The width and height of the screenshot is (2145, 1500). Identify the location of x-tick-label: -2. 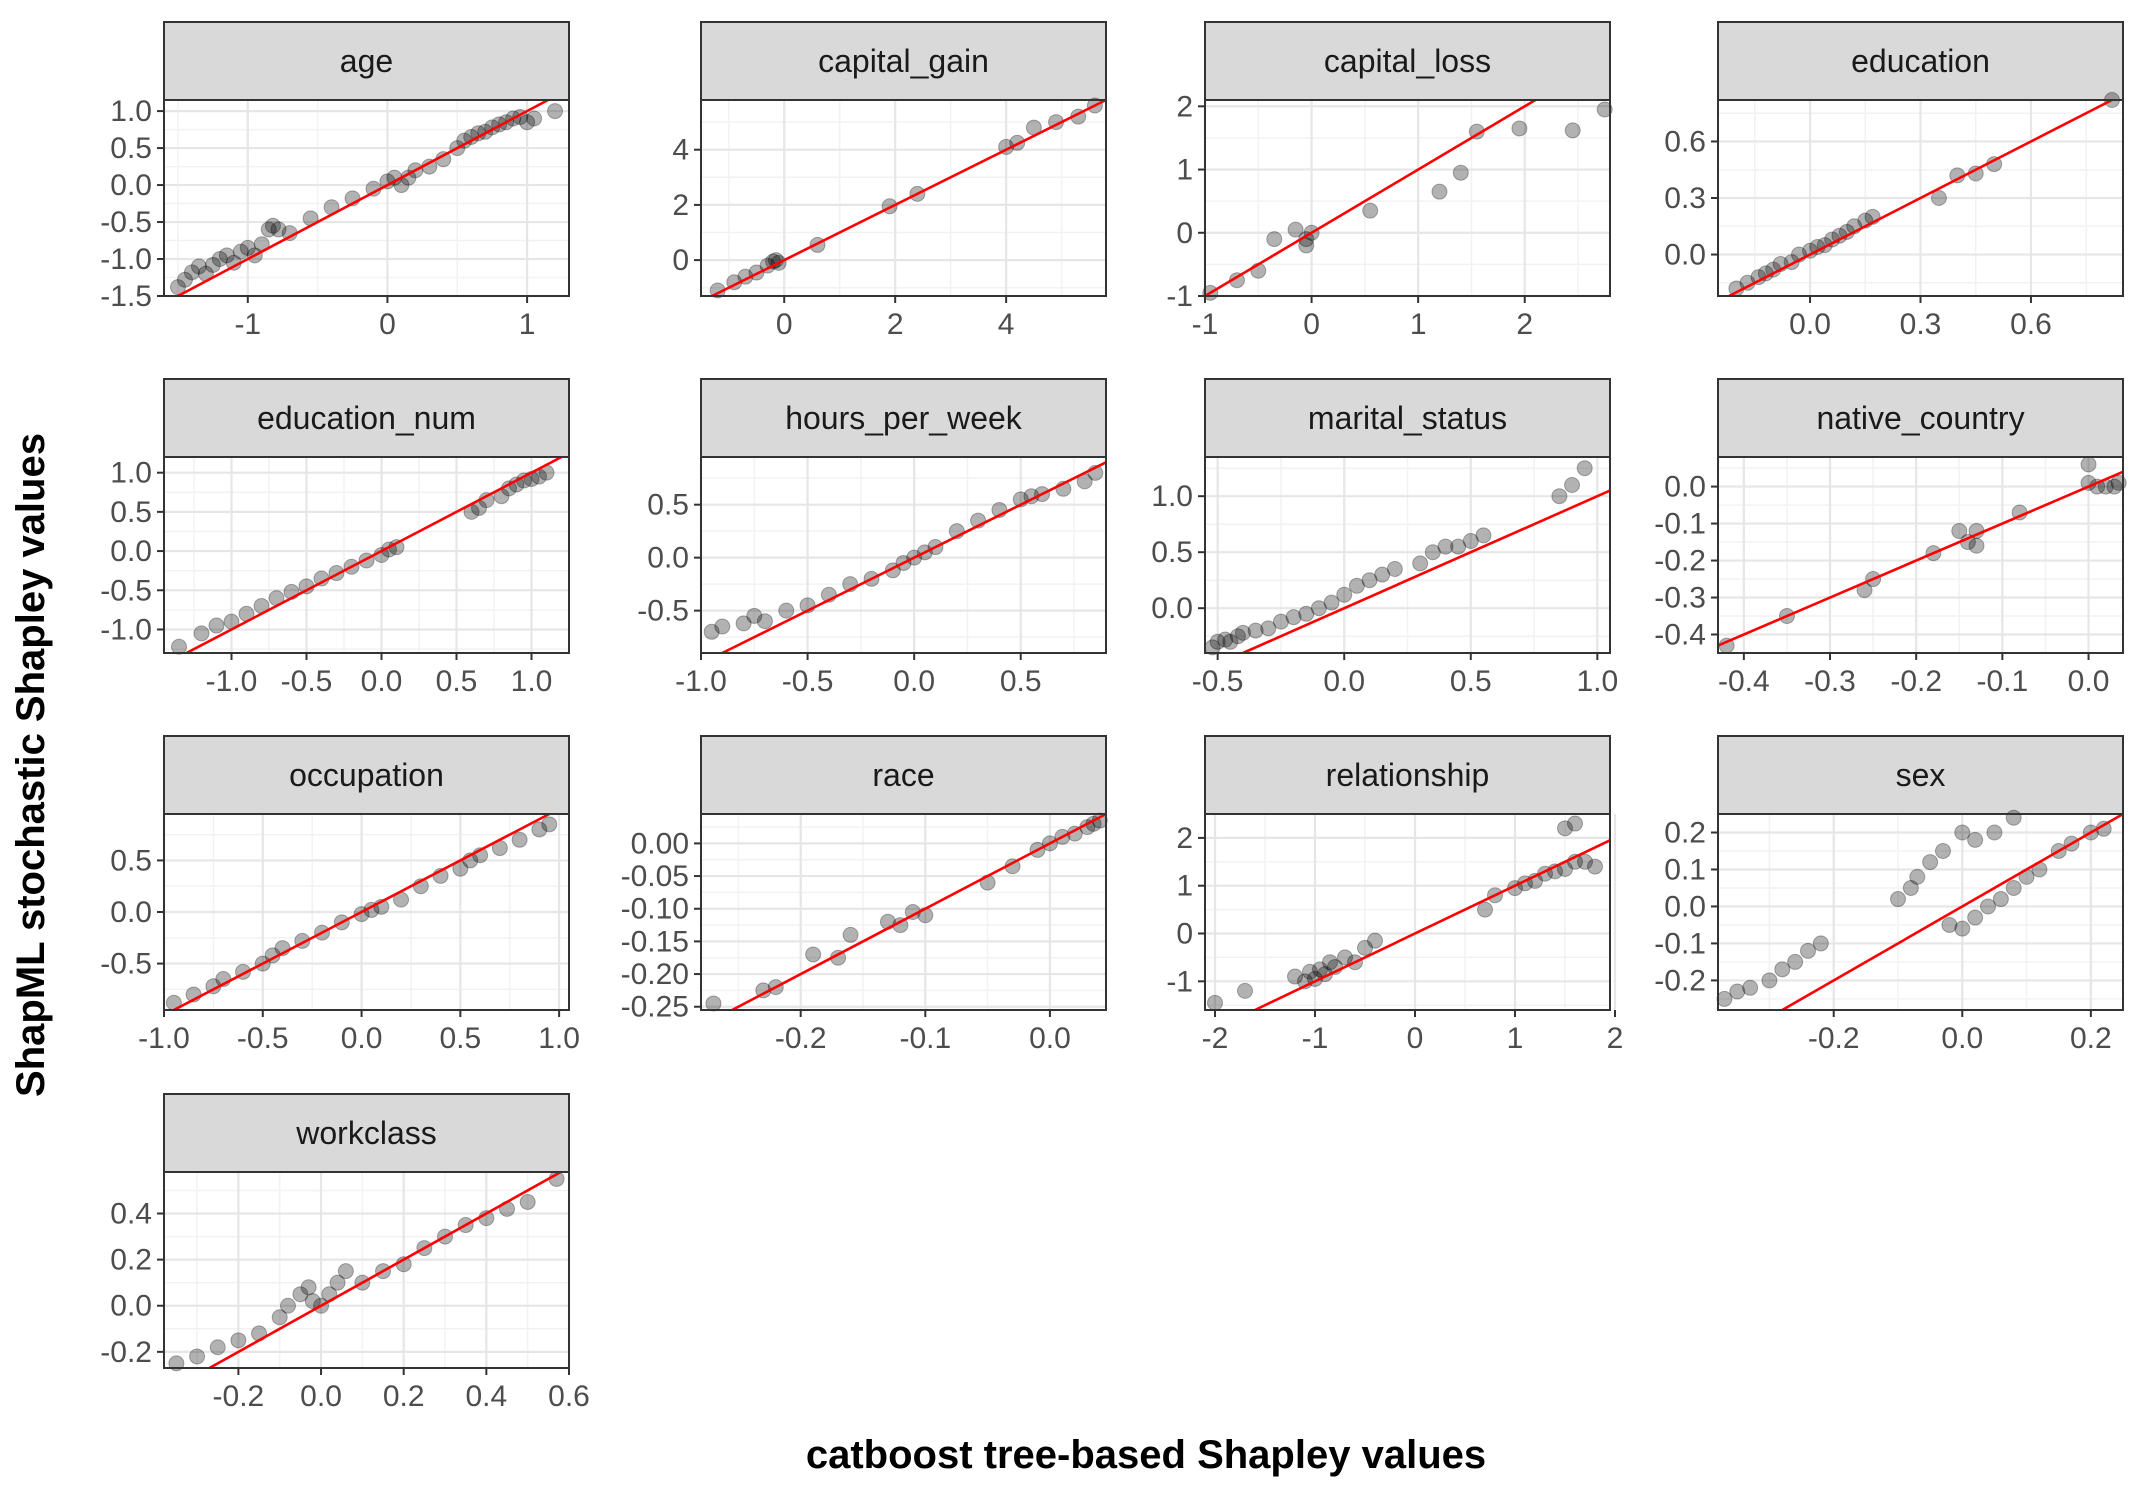
(1215, 1038).